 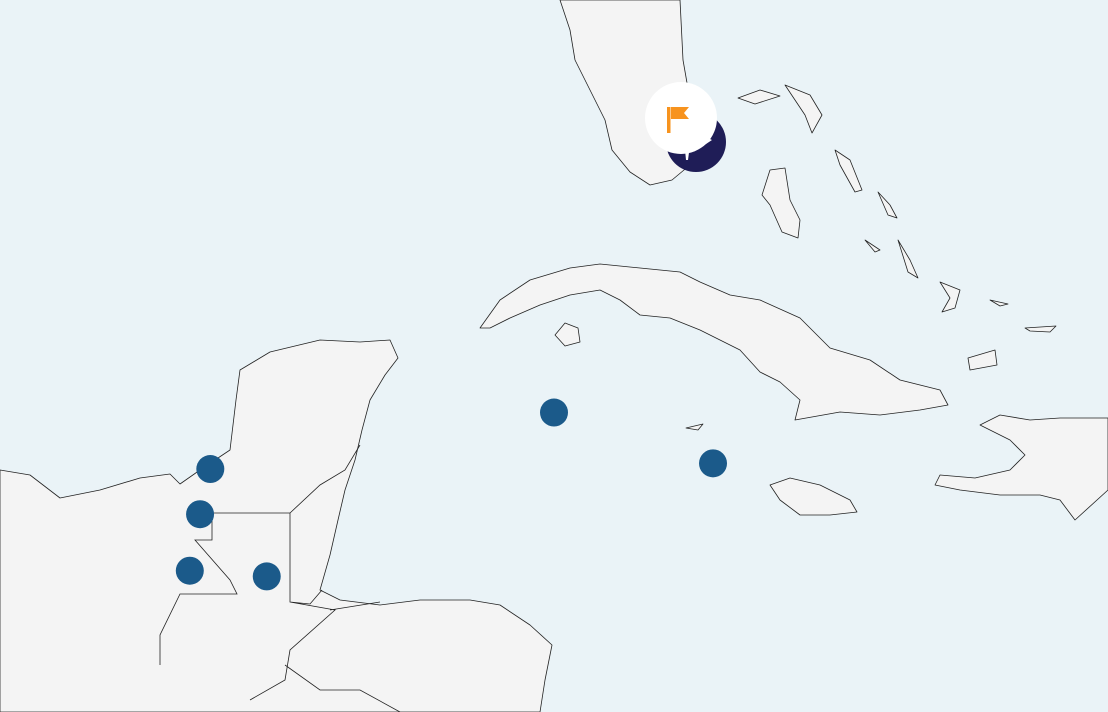 I want to click on isla-de-la-juventud, so click(x=567, y=334).